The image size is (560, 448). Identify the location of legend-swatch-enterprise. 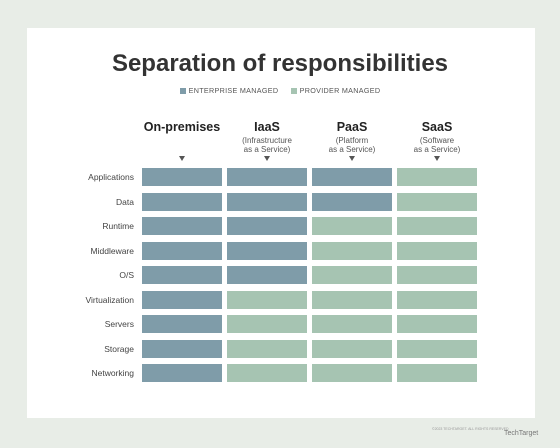
(182, 90).